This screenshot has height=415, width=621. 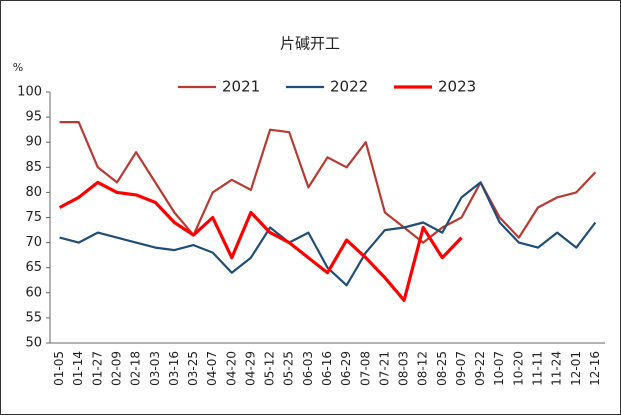 What do you see at coordinates (308, 368) in the screenshot?
I see `x-tick-label: 06-03` at bounding box center [308, 368].